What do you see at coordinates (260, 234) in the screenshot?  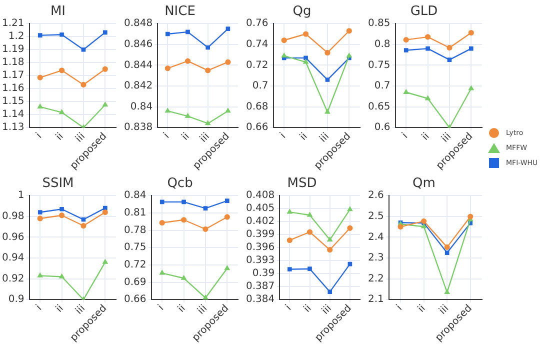 I see `y-tick-label: 0.399` at bounding box center [260, 234].